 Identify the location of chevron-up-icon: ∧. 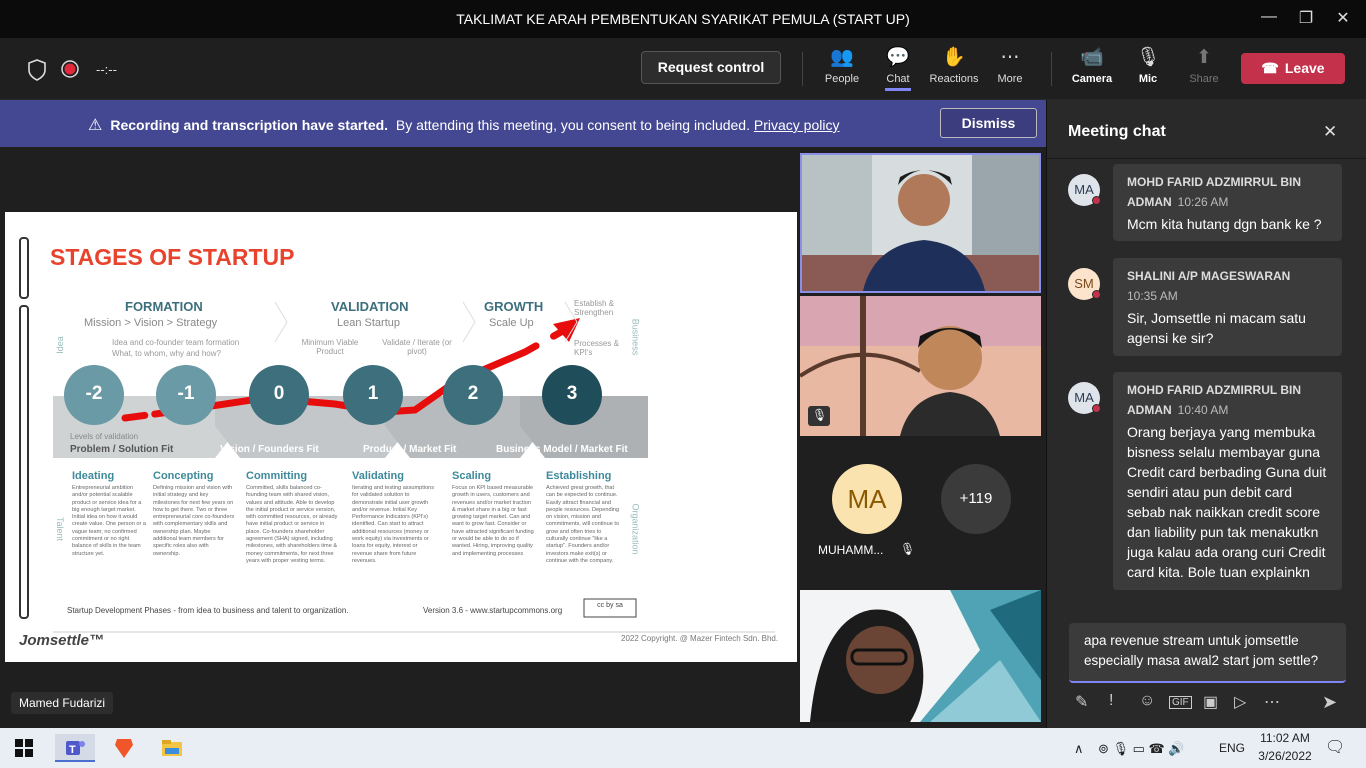
(1079, 748).